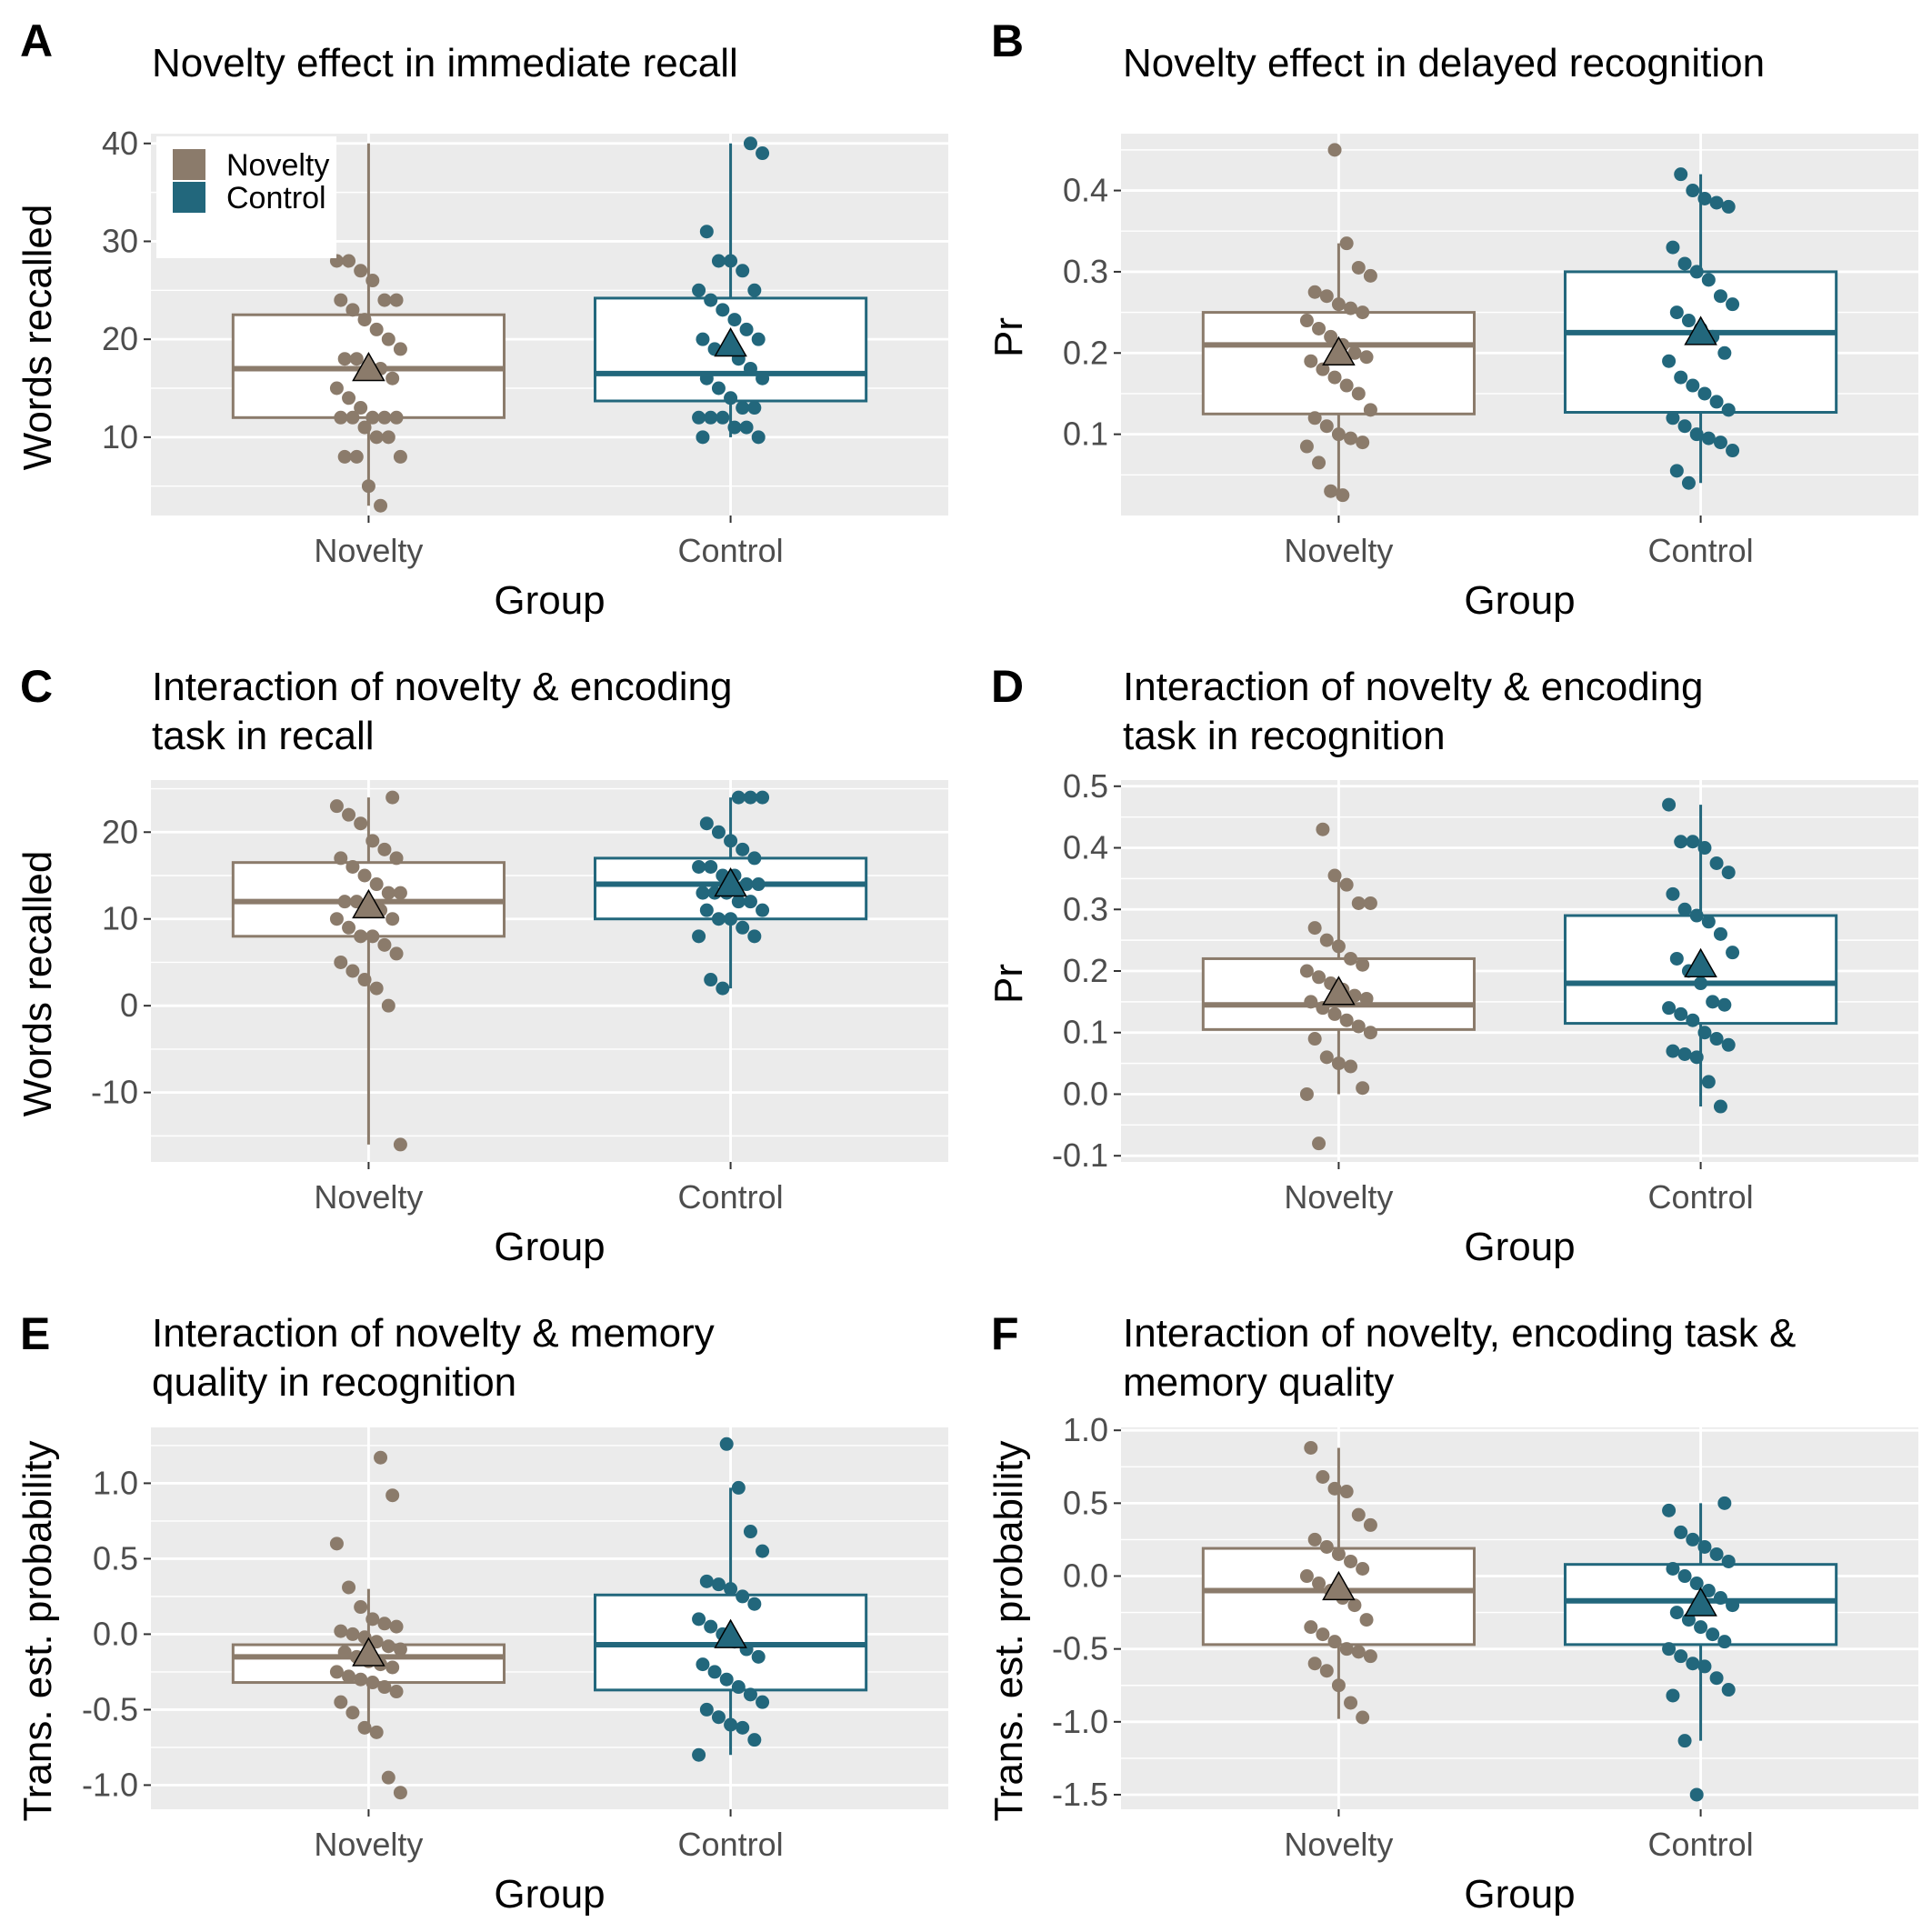 The height and width of the screenshot is (1932, 1932). I want to click on panel-title: Novelty effect in immediate recall, so click(445, 63).